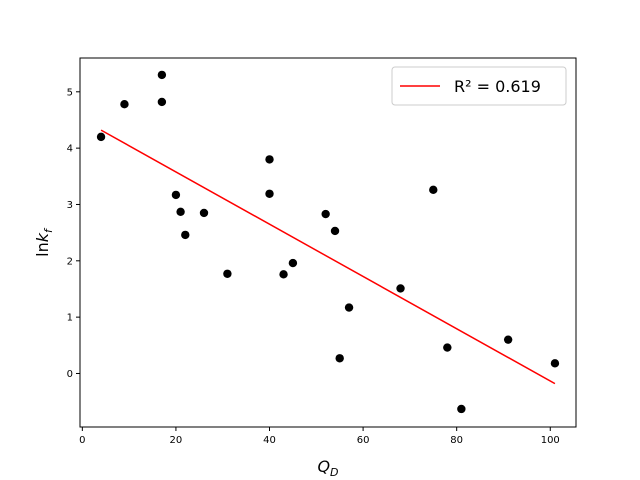 The width and height of the screenshot is (640, 480). I want to click on x-tick-label: 80, so click(456, 440).